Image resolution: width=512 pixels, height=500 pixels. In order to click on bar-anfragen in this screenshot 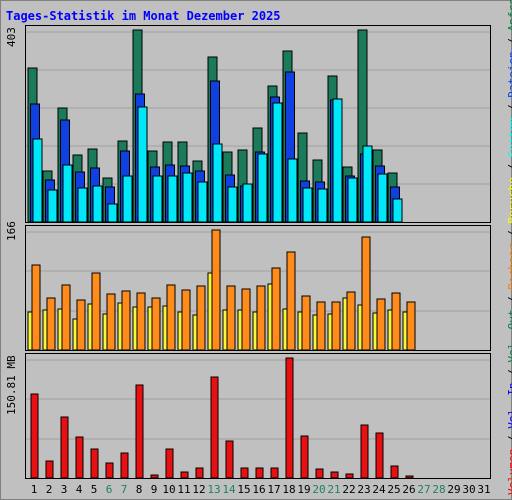, I will do `click(362, 125)`.